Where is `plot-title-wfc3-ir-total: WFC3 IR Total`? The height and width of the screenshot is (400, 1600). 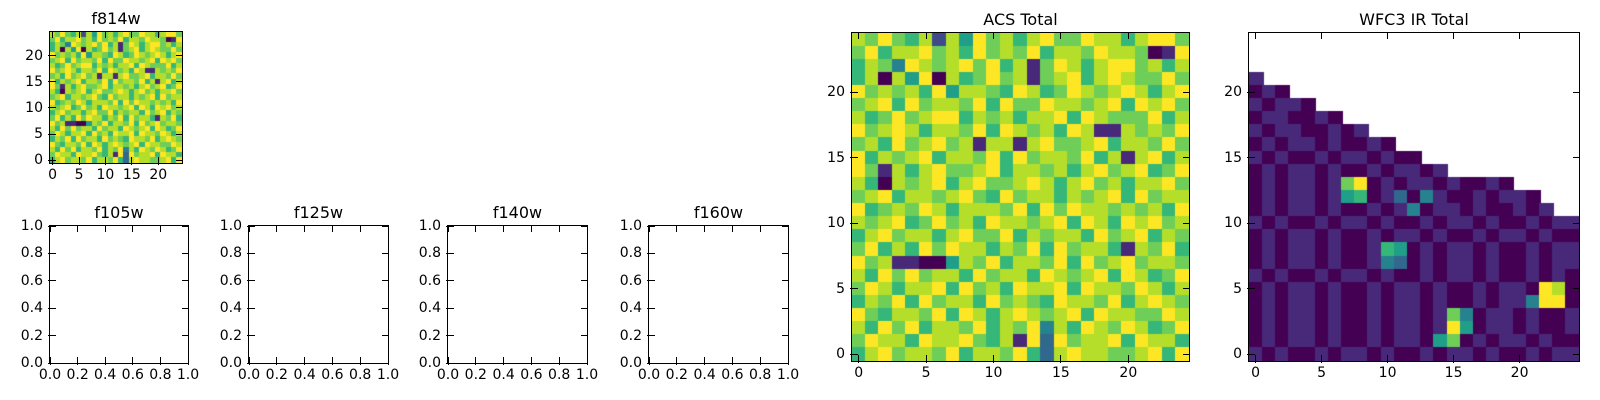
plot-title-wfc3-ir-total: WFC3 IR Total is located at coordinates (1414, 19).